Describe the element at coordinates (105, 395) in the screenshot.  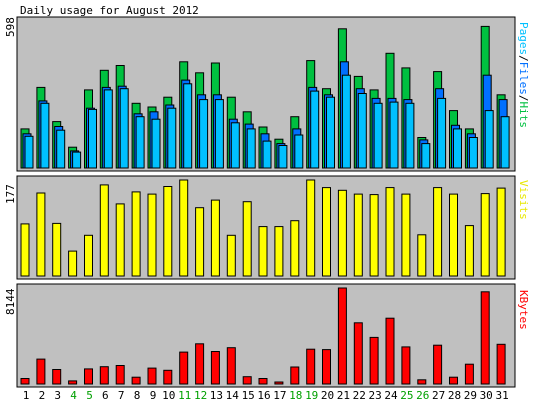
I see `day-label: 6` at that location.